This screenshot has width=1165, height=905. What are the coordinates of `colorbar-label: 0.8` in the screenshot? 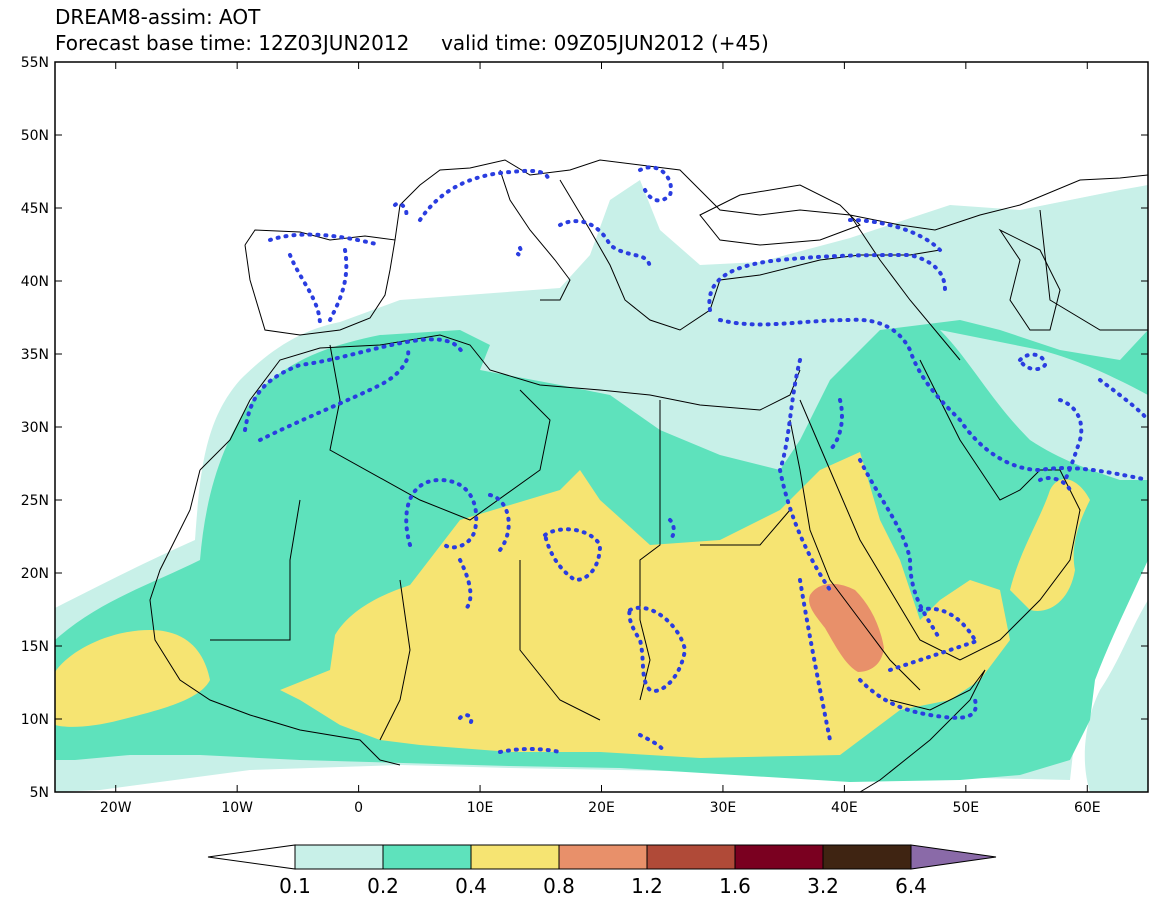 It's located at (559, 886).